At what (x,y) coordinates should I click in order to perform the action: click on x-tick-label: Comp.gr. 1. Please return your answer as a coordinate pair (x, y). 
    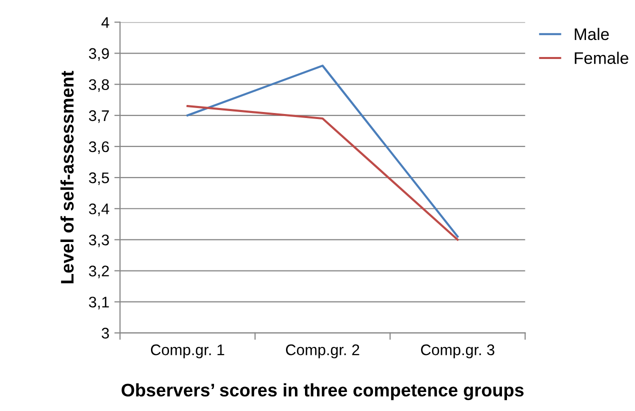
    Looking at the image, I should click on (187, 351).